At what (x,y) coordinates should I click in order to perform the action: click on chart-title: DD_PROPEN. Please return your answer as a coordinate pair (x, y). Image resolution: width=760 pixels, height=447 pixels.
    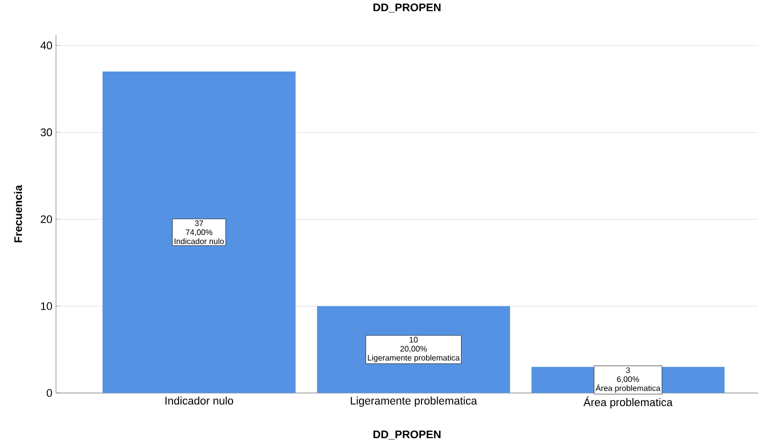
    Looking at the image, I should click on (407, 8).